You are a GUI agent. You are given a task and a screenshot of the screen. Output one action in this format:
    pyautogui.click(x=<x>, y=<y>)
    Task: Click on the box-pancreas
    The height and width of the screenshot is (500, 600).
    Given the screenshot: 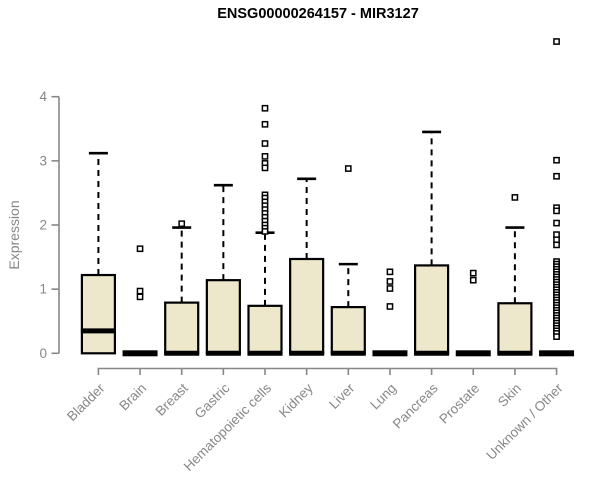 What is the action you would take?
    pyautogui.click(x=432, y=309)
    